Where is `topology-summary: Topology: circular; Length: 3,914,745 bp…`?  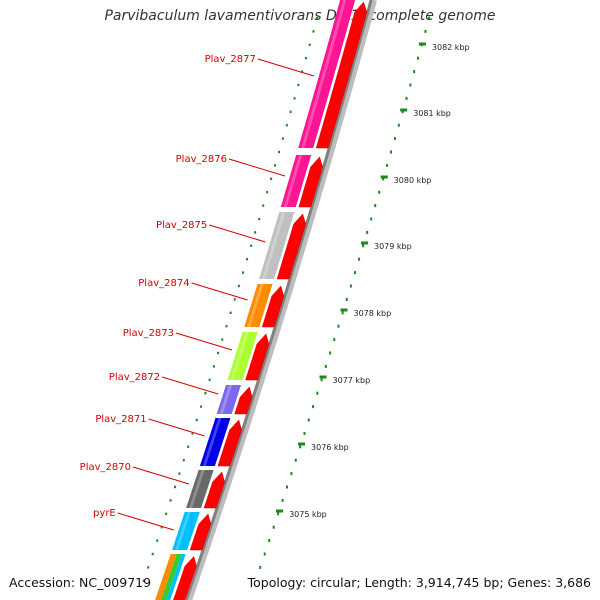 topology-summary: Topology: circular; Length: 3,914,745 bp… is located at coordinates (419, 582).